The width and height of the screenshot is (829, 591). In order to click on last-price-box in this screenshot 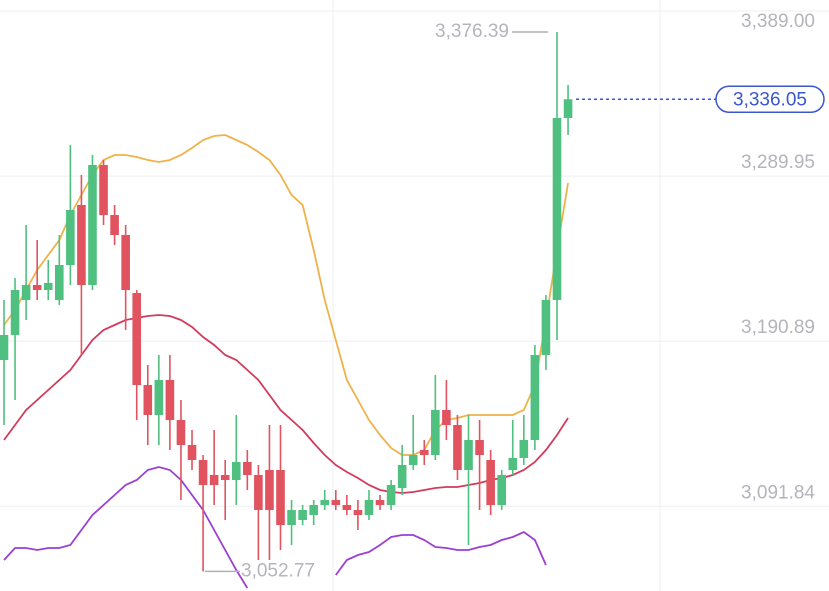, I will do `click(770, 99)`.